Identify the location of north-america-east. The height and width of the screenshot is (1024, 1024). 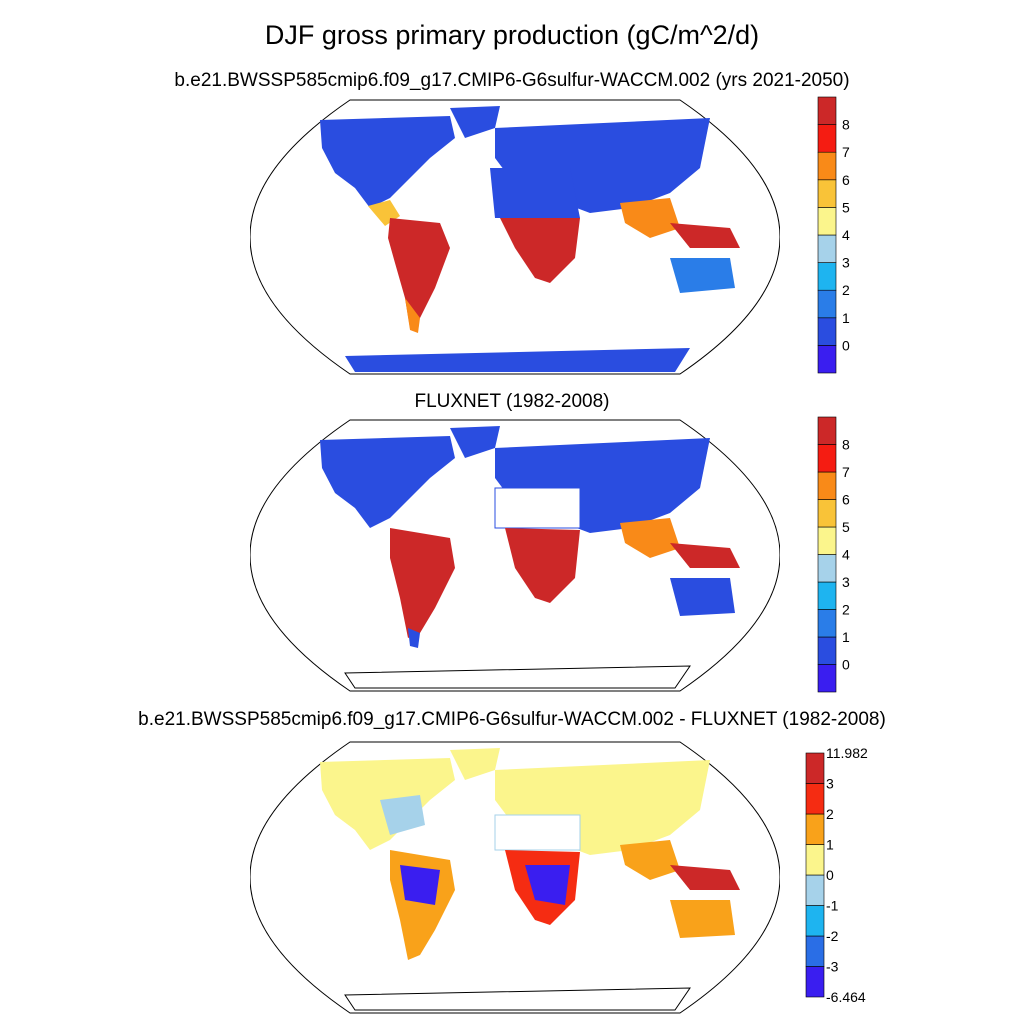
(402, 815).